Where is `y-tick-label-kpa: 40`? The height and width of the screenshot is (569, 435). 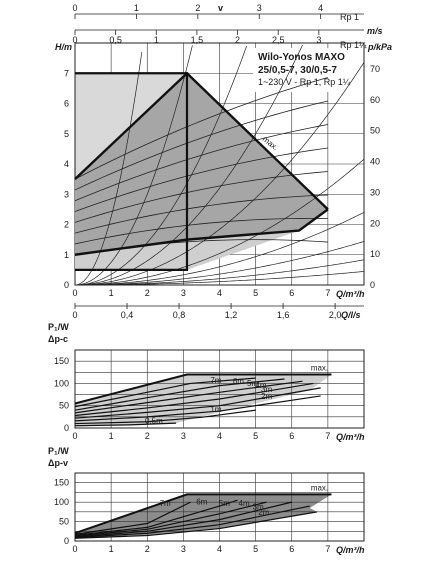
y-tick-label-kpa: 40 is located at coordinates (375, 162).